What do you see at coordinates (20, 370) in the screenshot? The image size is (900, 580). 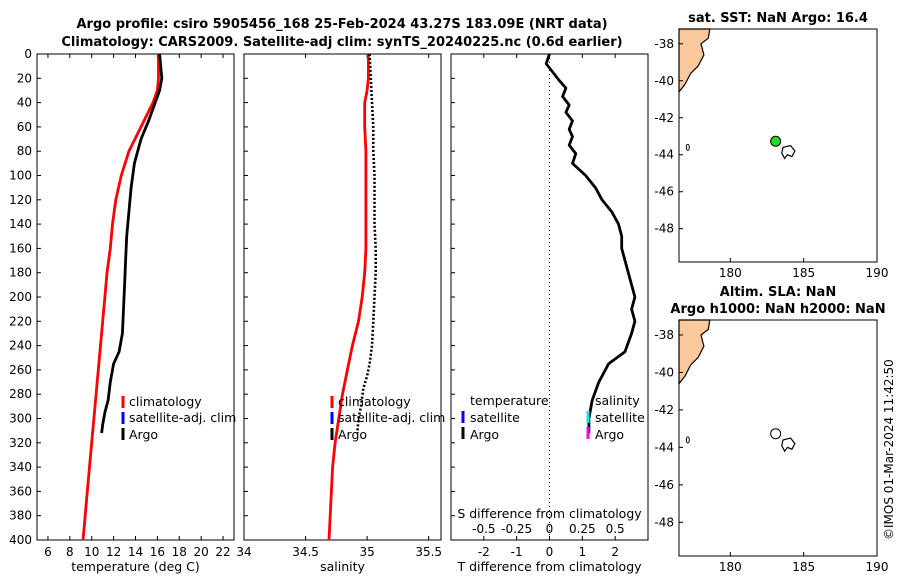 I see `y-tick-label: 260` at bounding box center [20, 370].